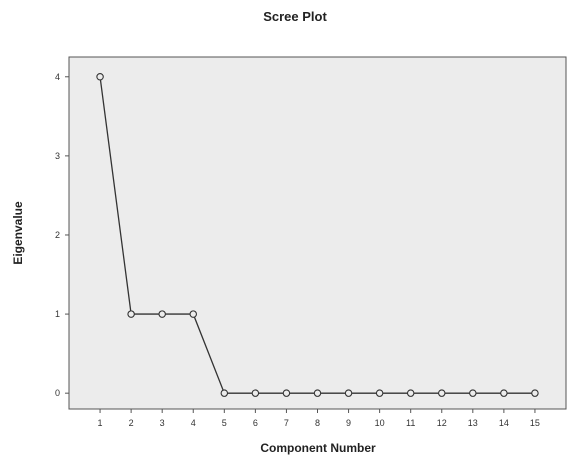 The height and width of the screenshot is (459, 587). What do you see at coordinates (380, 423) in the screenshot?
I see `x-tick-label: 10` at bounding box center [380, 423].